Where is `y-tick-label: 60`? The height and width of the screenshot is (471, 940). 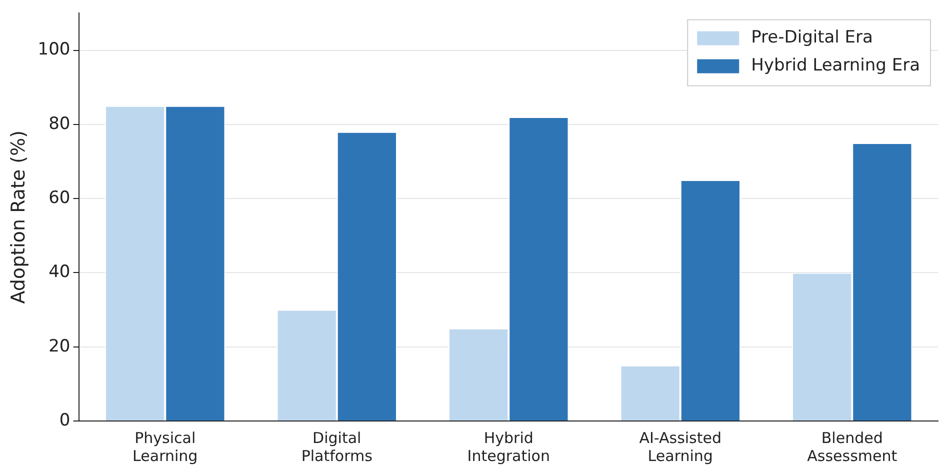
y-tick-label: 60 is located at coordinates (59, 198).